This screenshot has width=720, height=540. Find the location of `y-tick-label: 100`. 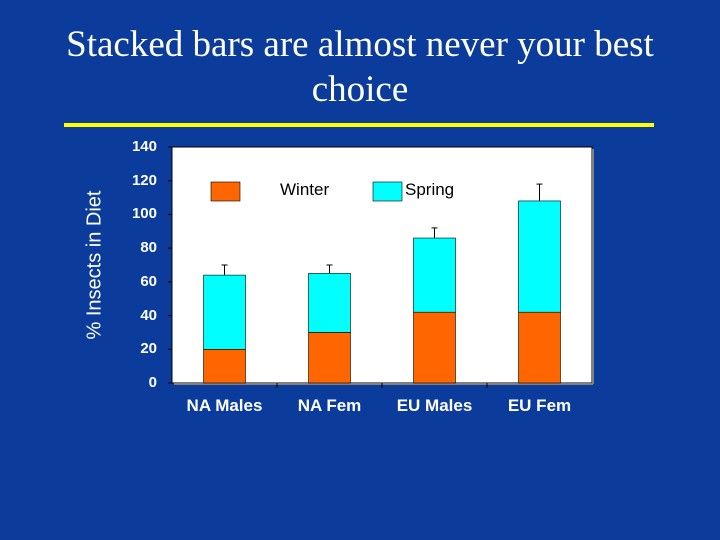

y-tick-label: 100 is located at coordinates (144, 214).